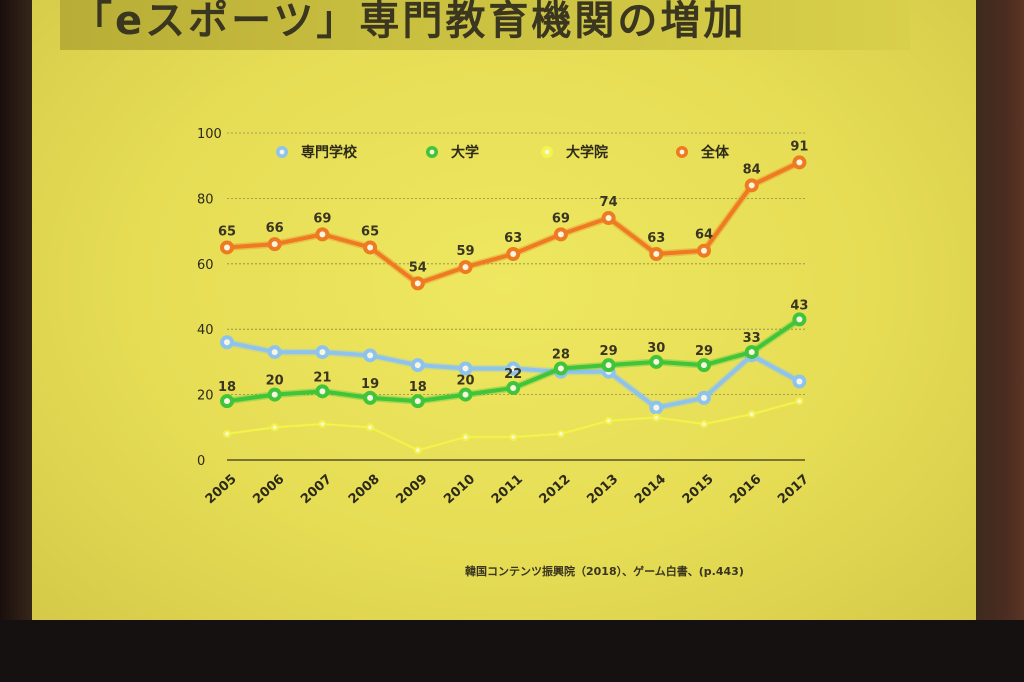 This screenshot has height=682, width=1024. Describe the element at coordinates (513, 353) in the screenshot. I see `series-group: 18 20 21 19 18 20 22 28 29 30 29 33 43` at that location.